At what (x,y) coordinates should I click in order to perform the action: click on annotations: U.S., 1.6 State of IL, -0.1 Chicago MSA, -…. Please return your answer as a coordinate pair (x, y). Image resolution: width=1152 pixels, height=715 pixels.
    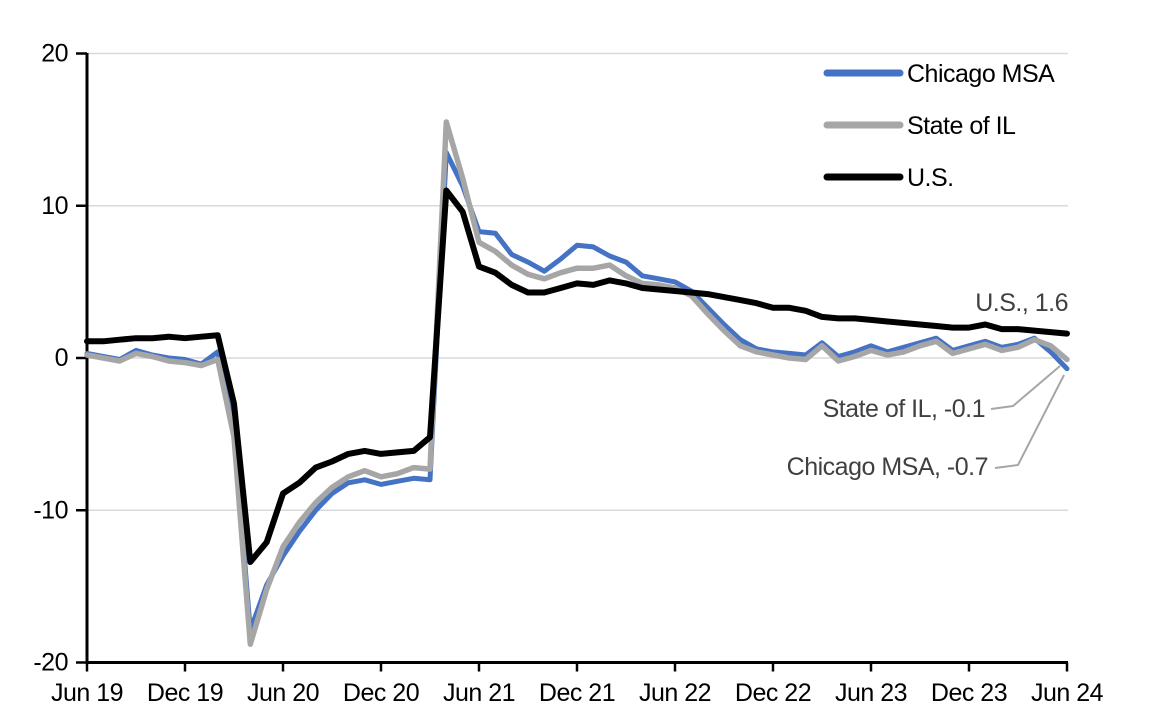
    Looking at the image, I should click on (928, 385).